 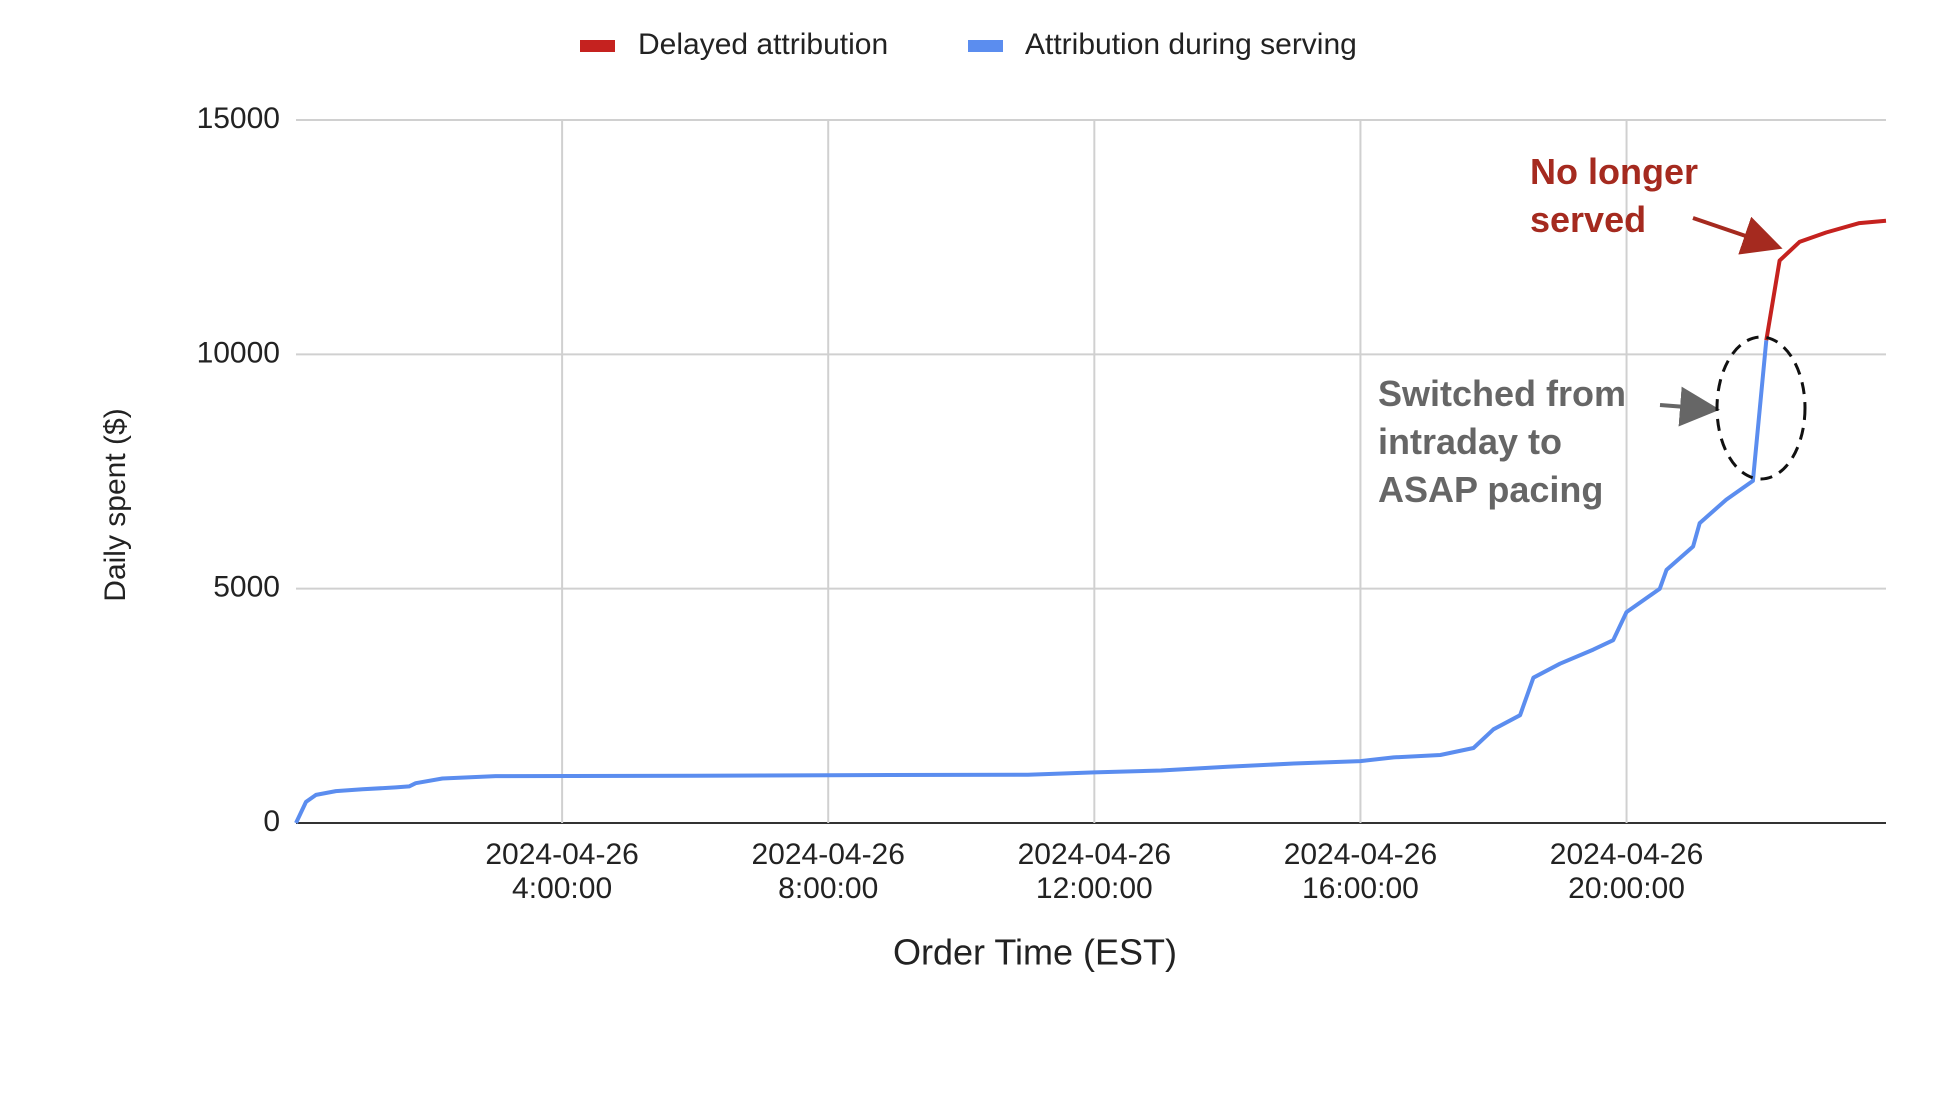 I want to click on annotation: No longer served, so click(x=1614, y=195).